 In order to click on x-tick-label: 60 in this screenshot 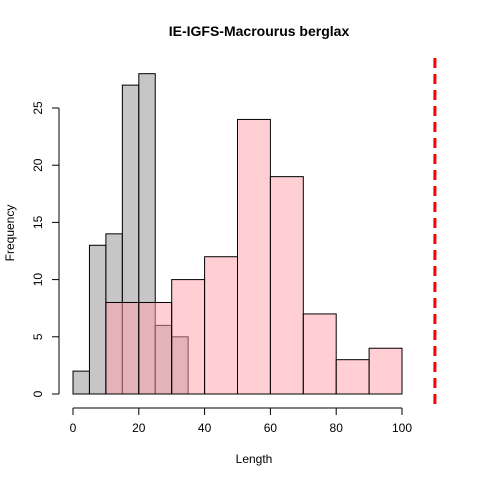, I will do `click(271, 428)`.